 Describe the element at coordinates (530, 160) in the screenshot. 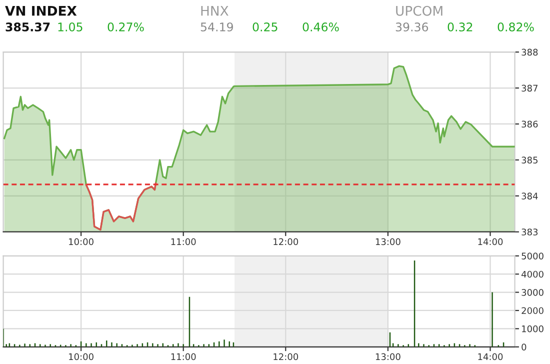

I see `y-tick-label: 385` at that location.